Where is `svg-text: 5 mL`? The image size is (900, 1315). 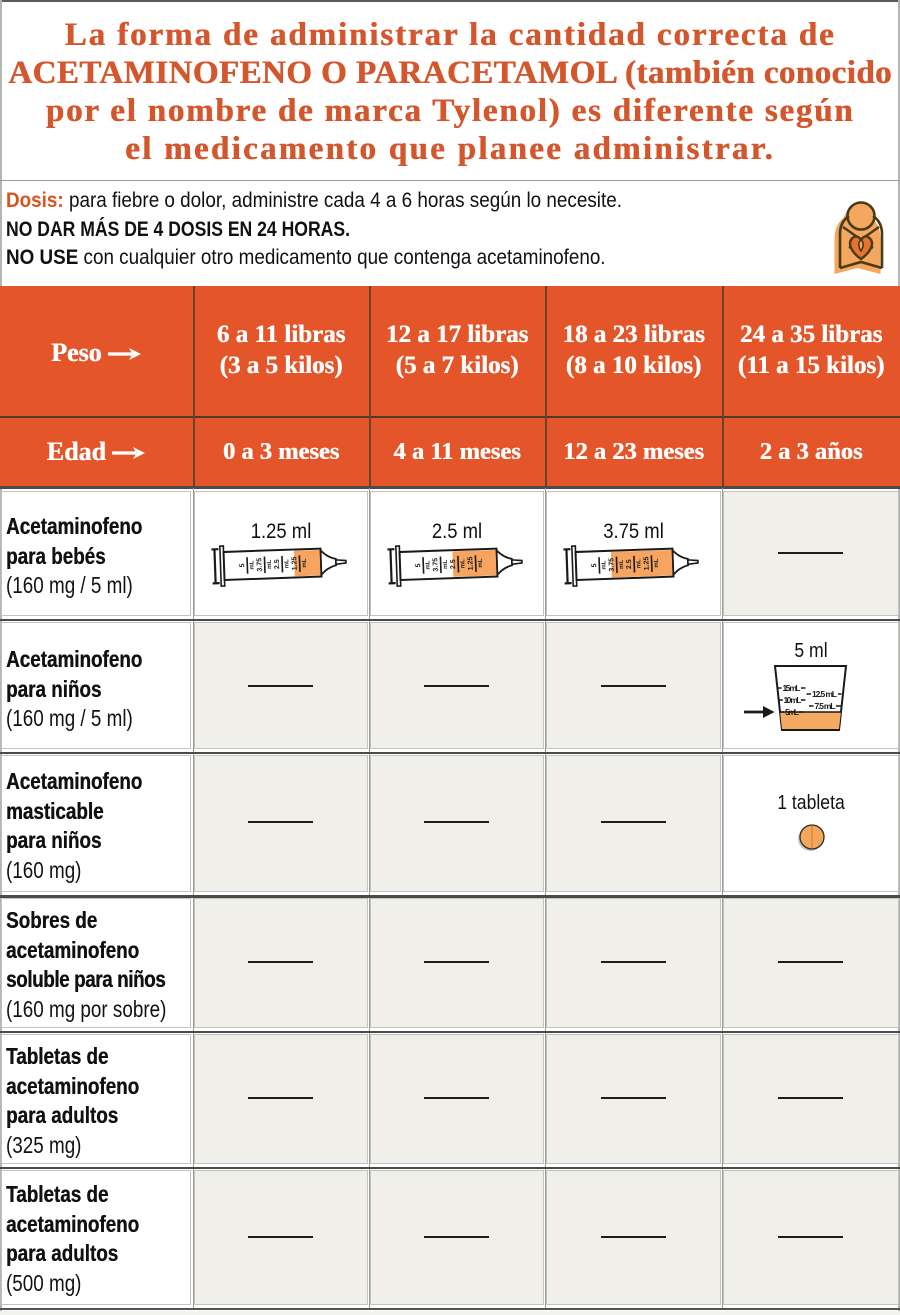
svg-text: 5 mL is located at coordinates (792, 712).